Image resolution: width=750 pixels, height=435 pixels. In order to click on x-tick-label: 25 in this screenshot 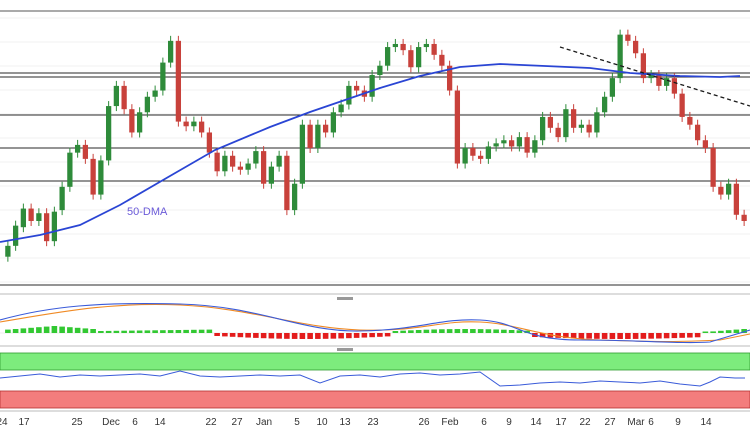, I will do `click(77, 422)`.